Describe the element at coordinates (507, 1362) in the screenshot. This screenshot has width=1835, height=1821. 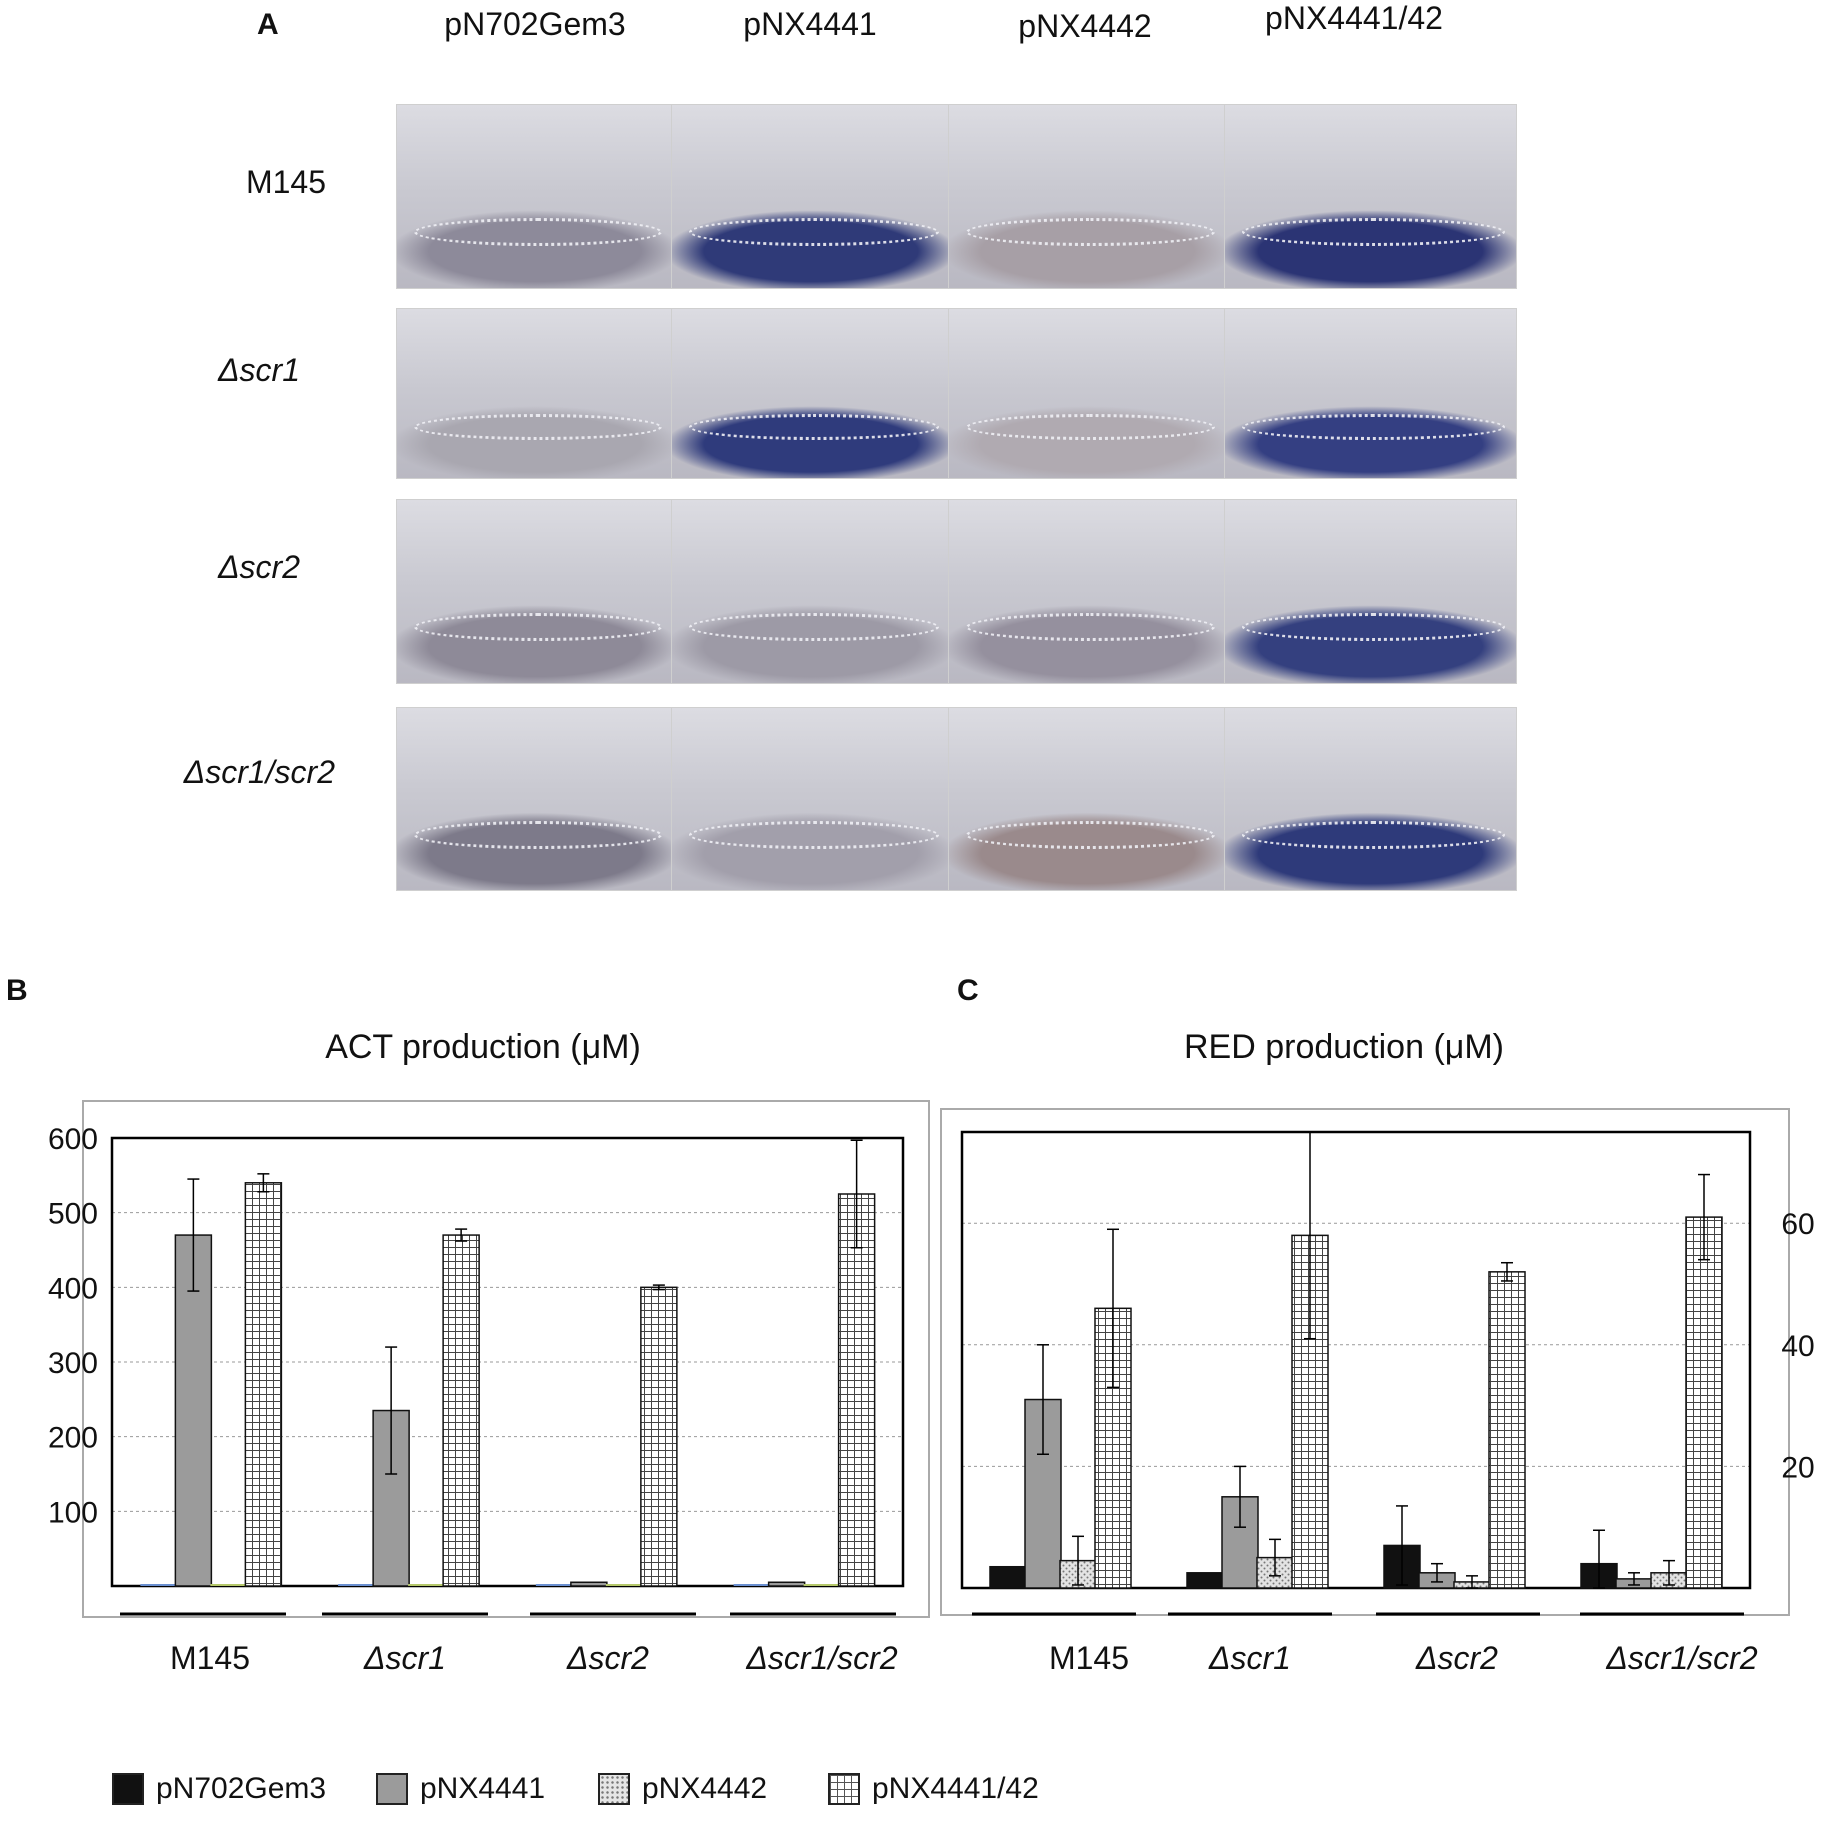
I see `act-plot-area` at that location.